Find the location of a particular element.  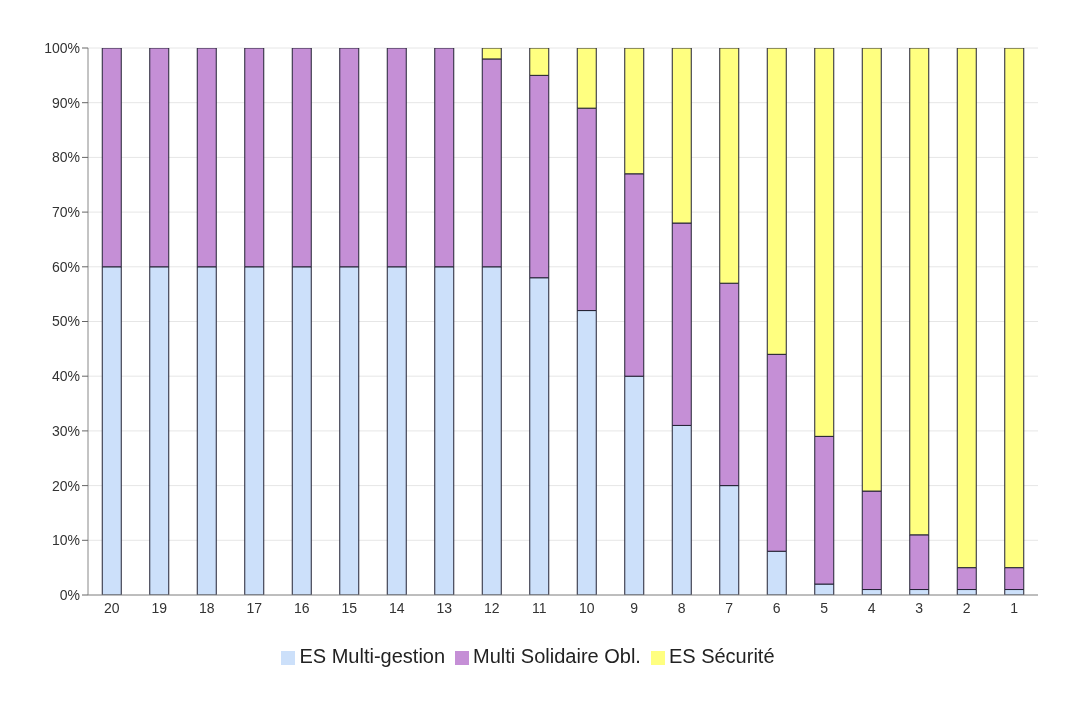

x-tick-label: 1 is located at coordinates (1014, 607).